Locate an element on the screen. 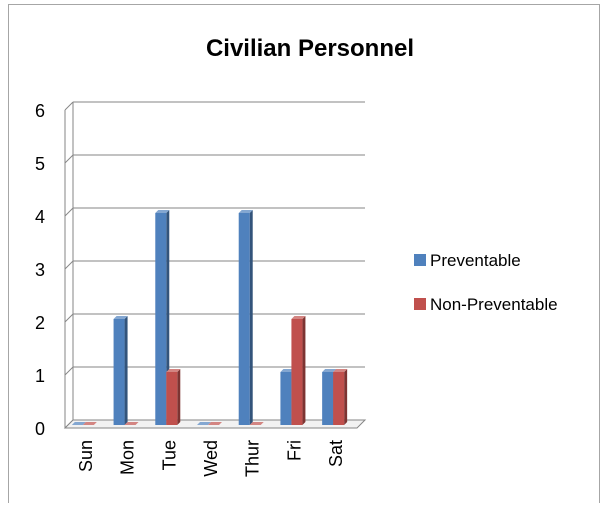  y-tick-label: 1 is located at coordinates (40, 376).